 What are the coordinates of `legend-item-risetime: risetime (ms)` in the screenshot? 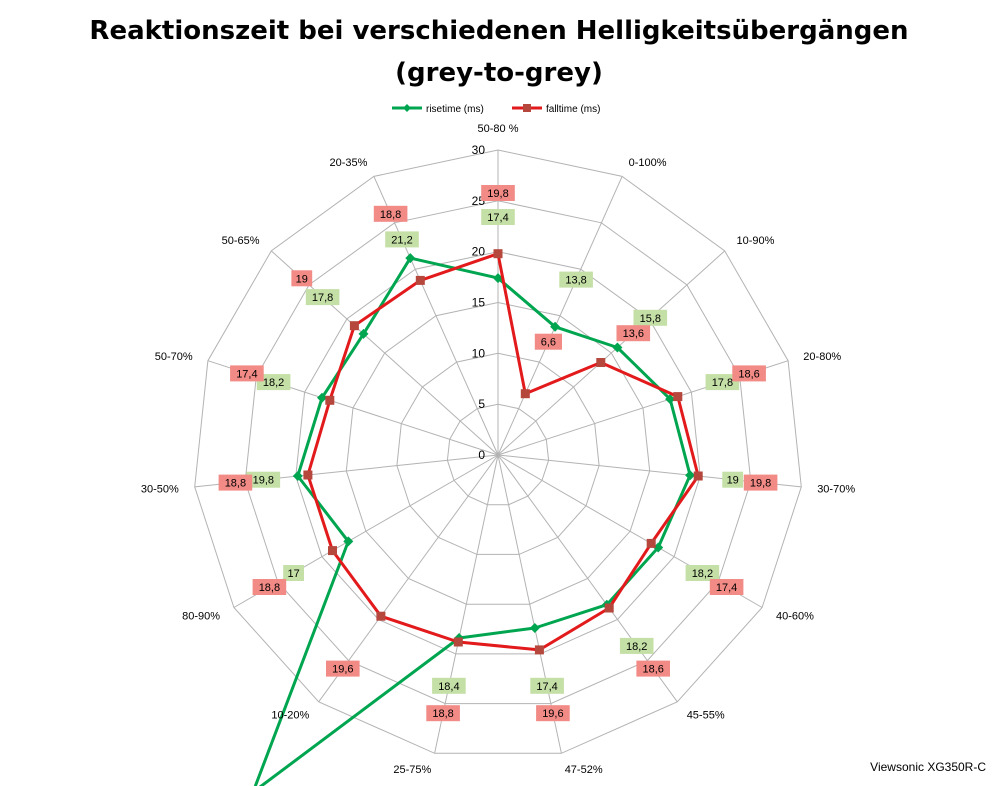 It's located at (438, 109).